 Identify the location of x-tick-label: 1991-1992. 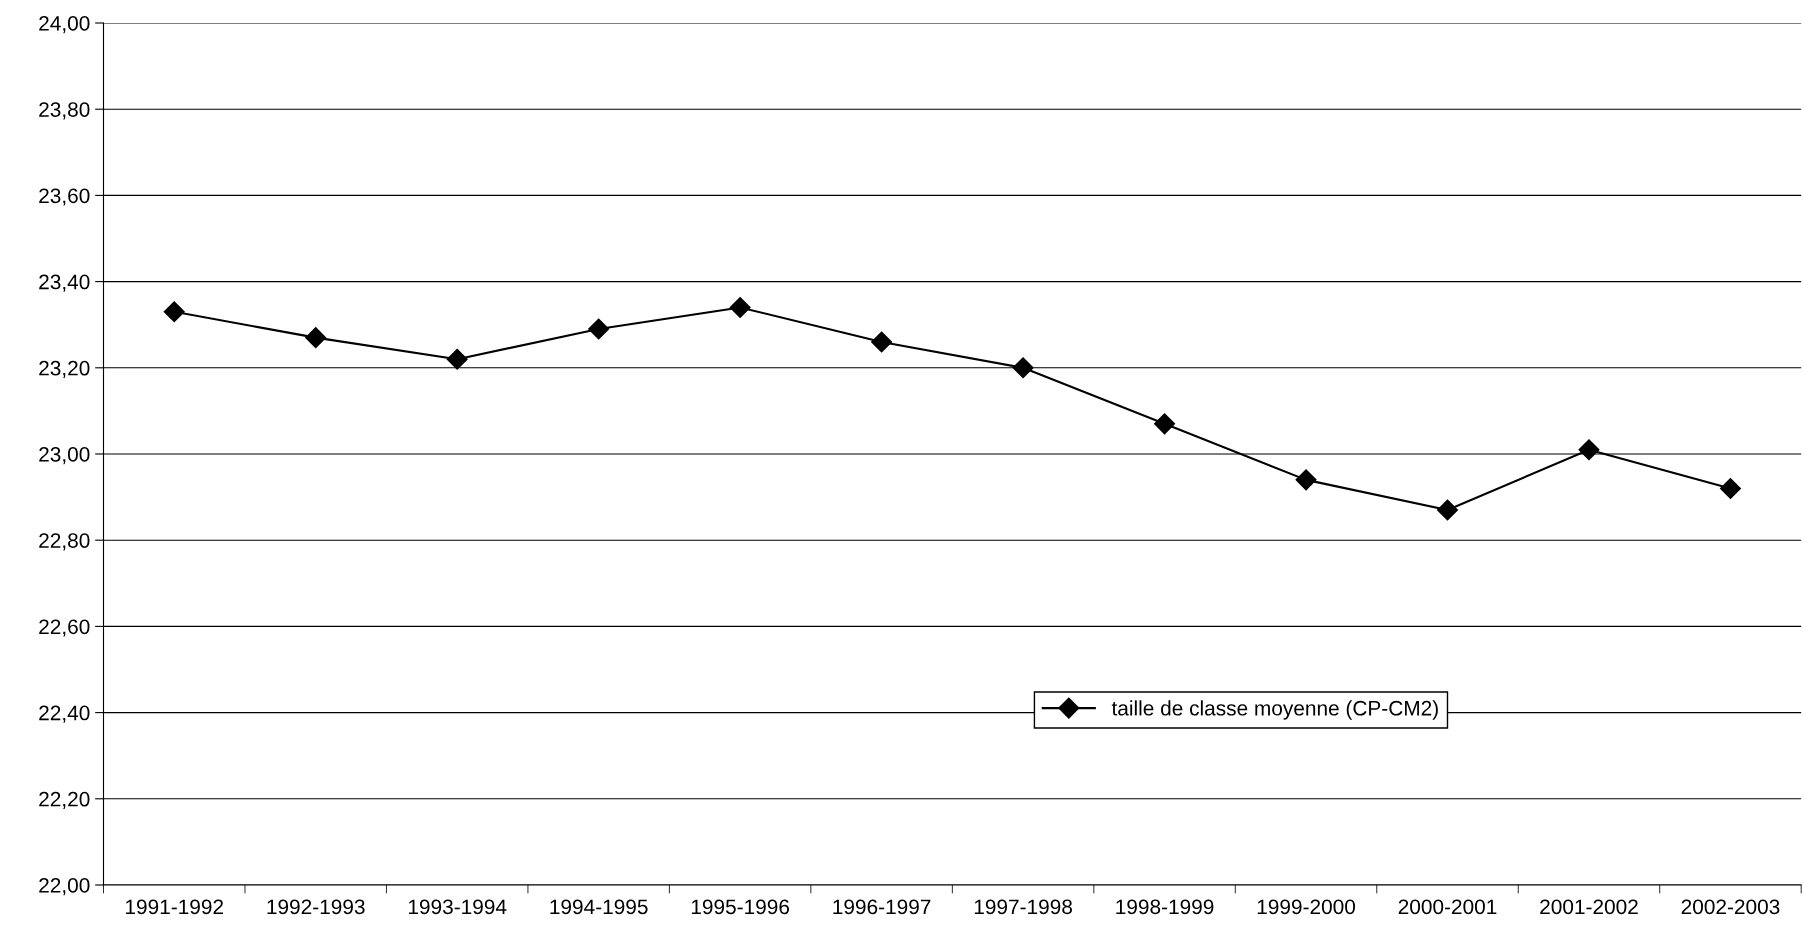
(175, 907).